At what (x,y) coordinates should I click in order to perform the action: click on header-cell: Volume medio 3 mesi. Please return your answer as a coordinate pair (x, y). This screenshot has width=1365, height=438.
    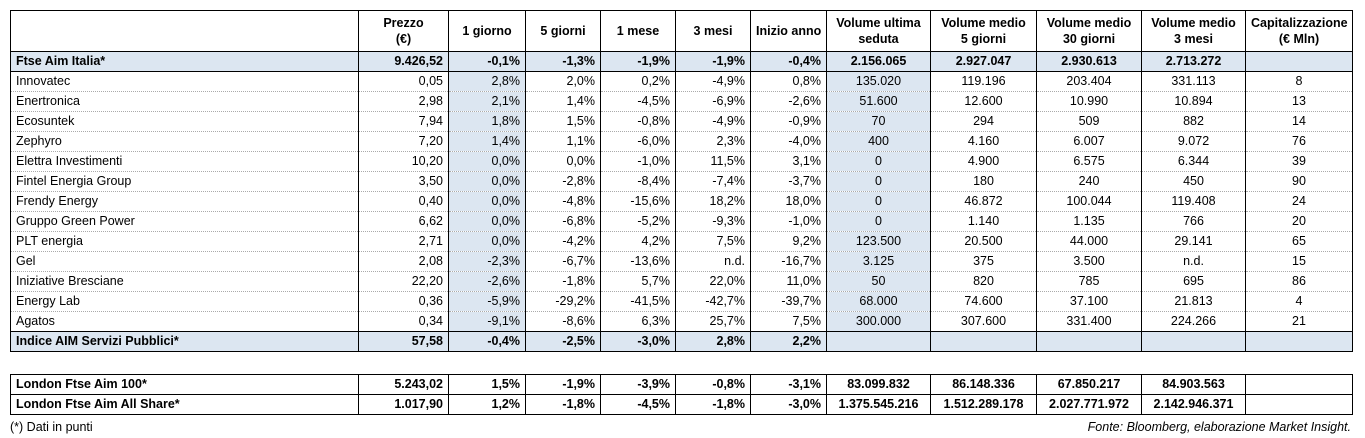
    Looking at the image, I should click on (1193, 31).